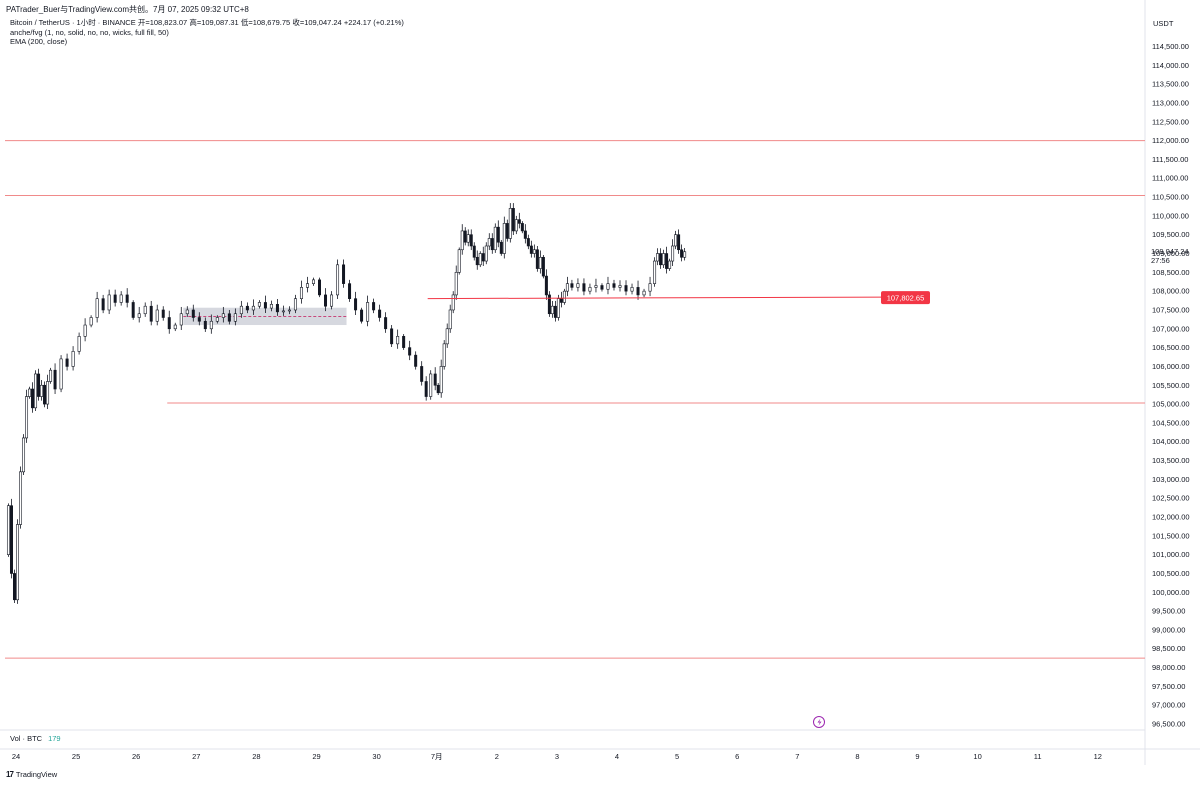  What do you see at coordinates (196, 756) in the screenshot?
I see `x-tick-label: 27` at bounding box center [196, 756].